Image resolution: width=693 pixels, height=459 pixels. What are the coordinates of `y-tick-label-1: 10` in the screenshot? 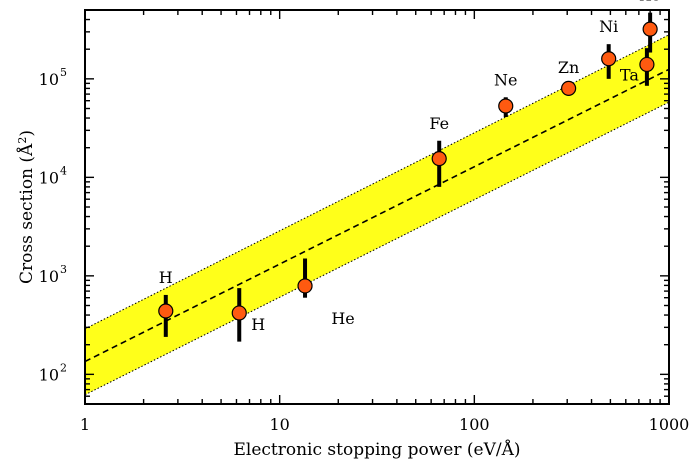 It's located at (49, 276).